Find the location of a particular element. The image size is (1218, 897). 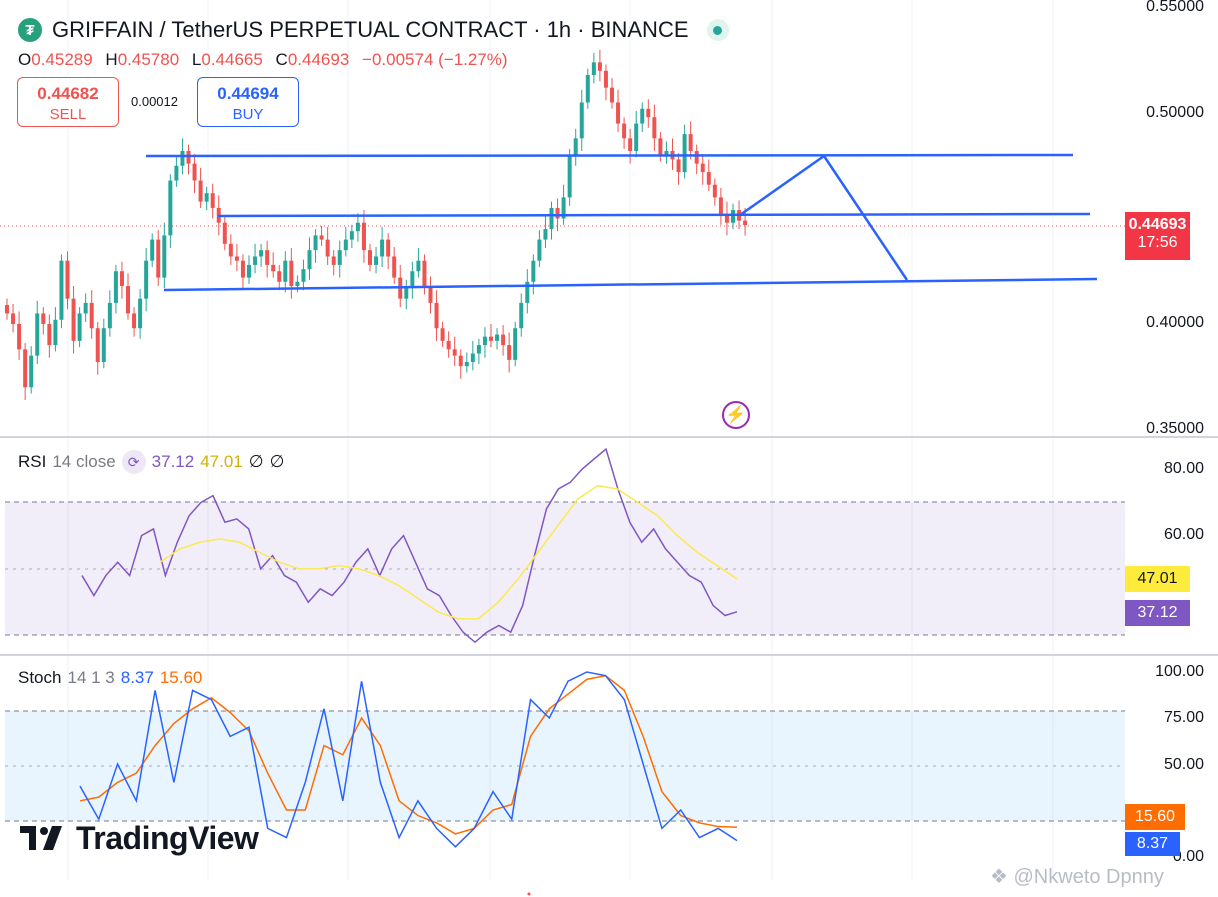

tradingview-logo: TradingView is located at coordinates (139, 838).